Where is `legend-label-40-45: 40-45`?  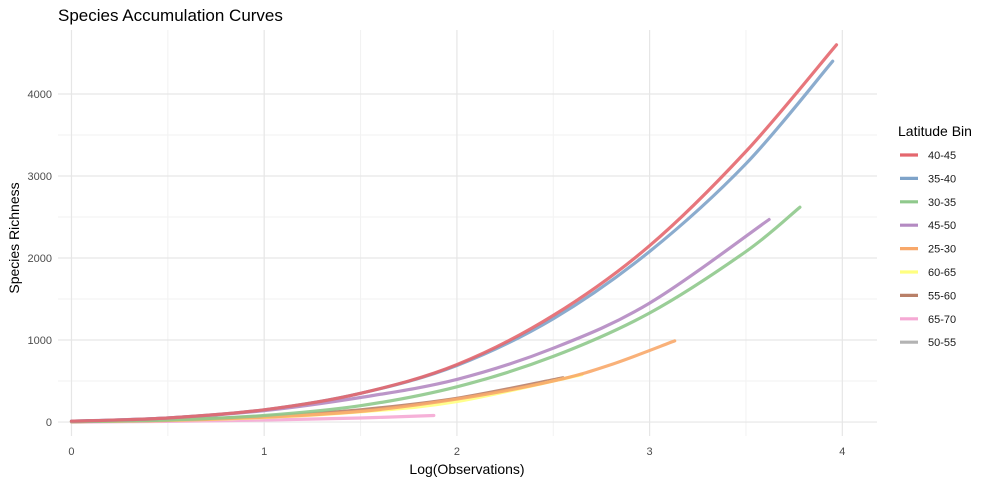
legend-label-40-45: 40-45 is located at coordinates (942, 156).